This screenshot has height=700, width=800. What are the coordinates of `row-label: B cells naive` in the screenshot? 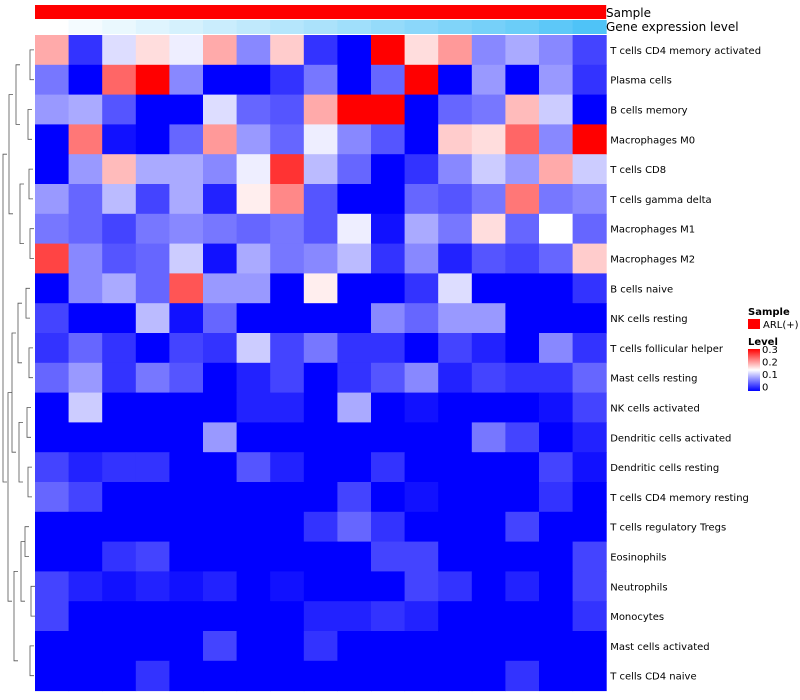 It's located at (641, 289).